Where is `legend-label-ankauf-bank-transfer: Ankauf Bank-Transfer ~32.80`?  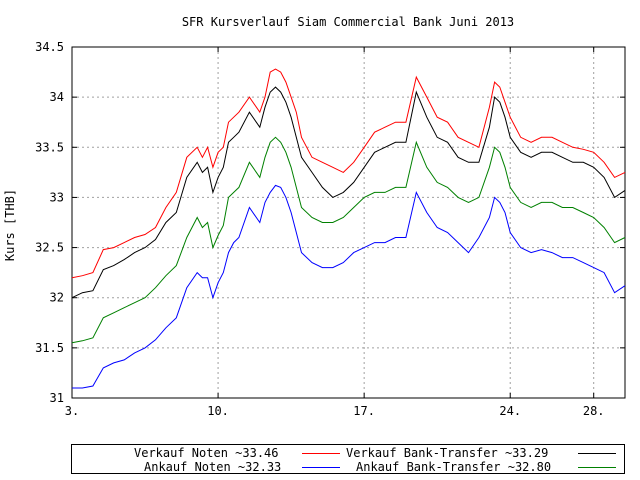
legend-label-ankauf-bank-transfer: Ankauf Bank-Transfer ~32.80 is located at coordinates (454, 467).